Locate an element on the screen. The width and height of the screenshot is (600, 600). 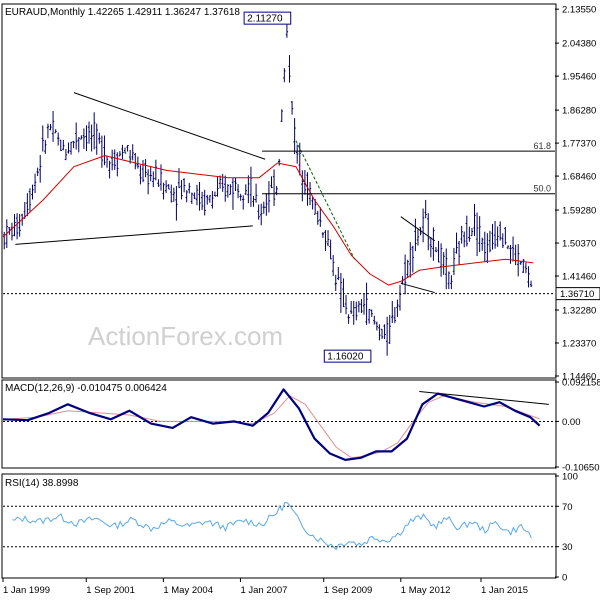
price-y-tick-label: 1.32280 is located at coordinates (579, 311).